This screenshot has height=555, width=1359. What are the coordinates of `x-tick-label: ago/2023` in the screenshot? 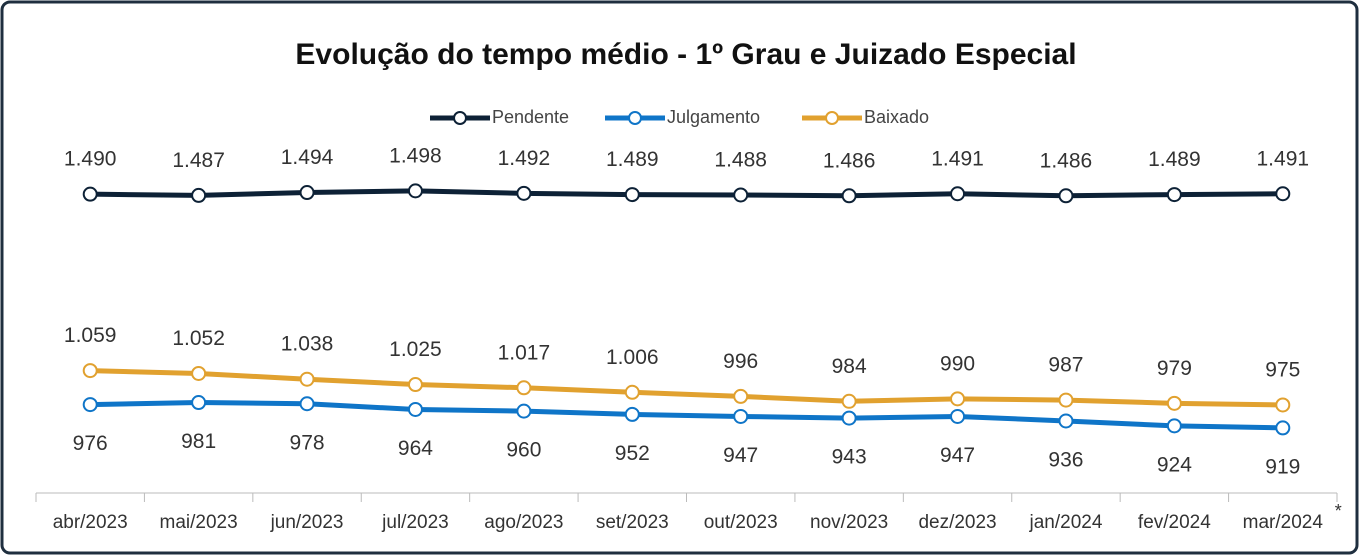 It's located at (523, 522).